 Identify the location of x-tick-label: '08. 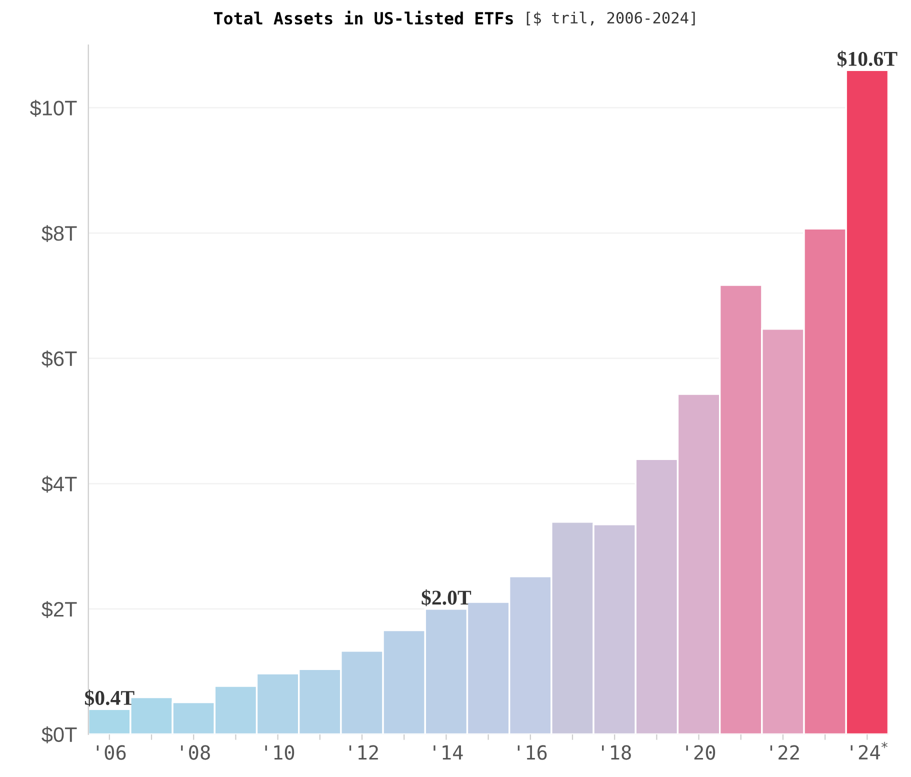
(195, 752).